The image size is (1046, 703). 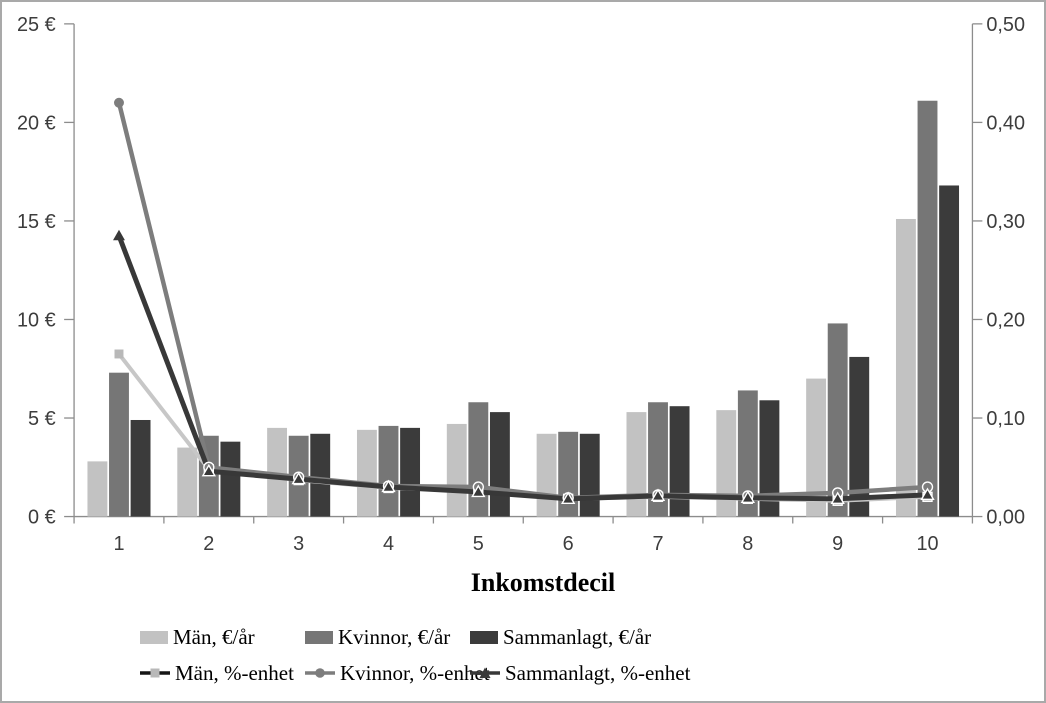 What do you see at coordinates (388, 544) in the screenshot?
I see `x-axis-category-label: 4` at bounding box center [388, 544].